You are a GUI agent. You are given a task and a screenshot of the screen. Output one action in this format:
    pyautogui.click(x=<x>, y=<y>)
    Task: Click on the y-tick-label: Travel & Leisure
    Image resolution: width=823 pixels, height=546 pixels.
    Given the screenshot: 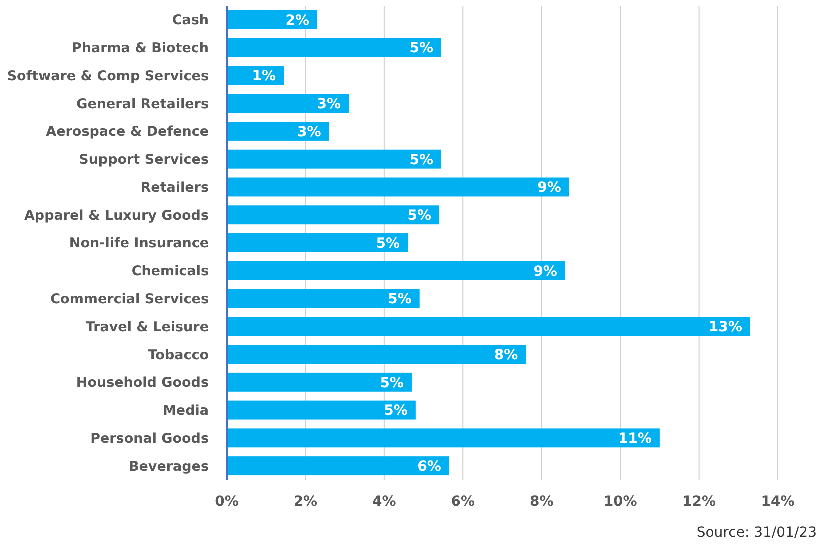 What is the action you would take?
    pyautogui.click(x=147, y=327)
    